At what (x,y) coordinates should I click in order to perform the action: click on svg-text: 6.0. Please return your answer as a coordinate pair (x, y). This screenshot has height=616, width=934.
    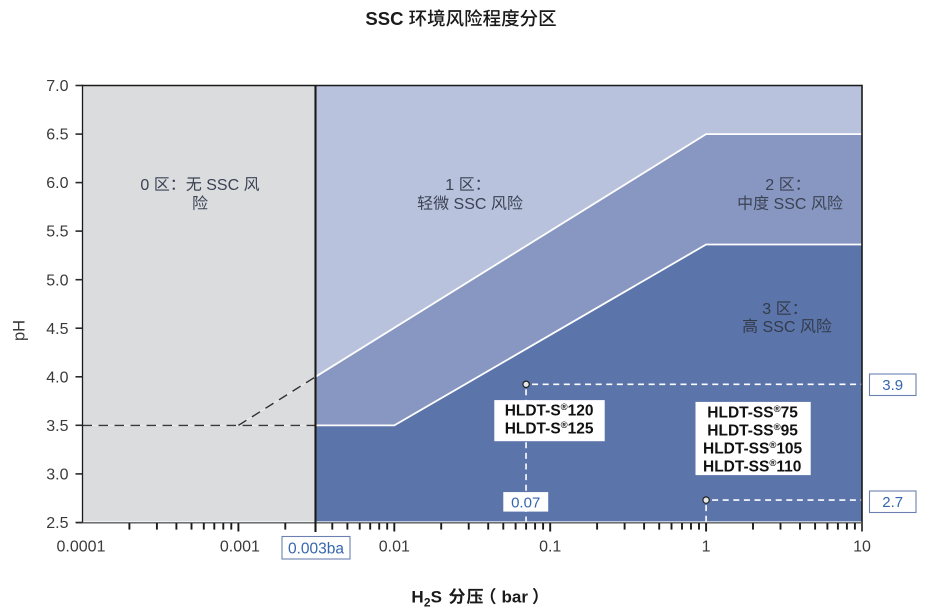
    Looking at the image, I should click on (57, 183).